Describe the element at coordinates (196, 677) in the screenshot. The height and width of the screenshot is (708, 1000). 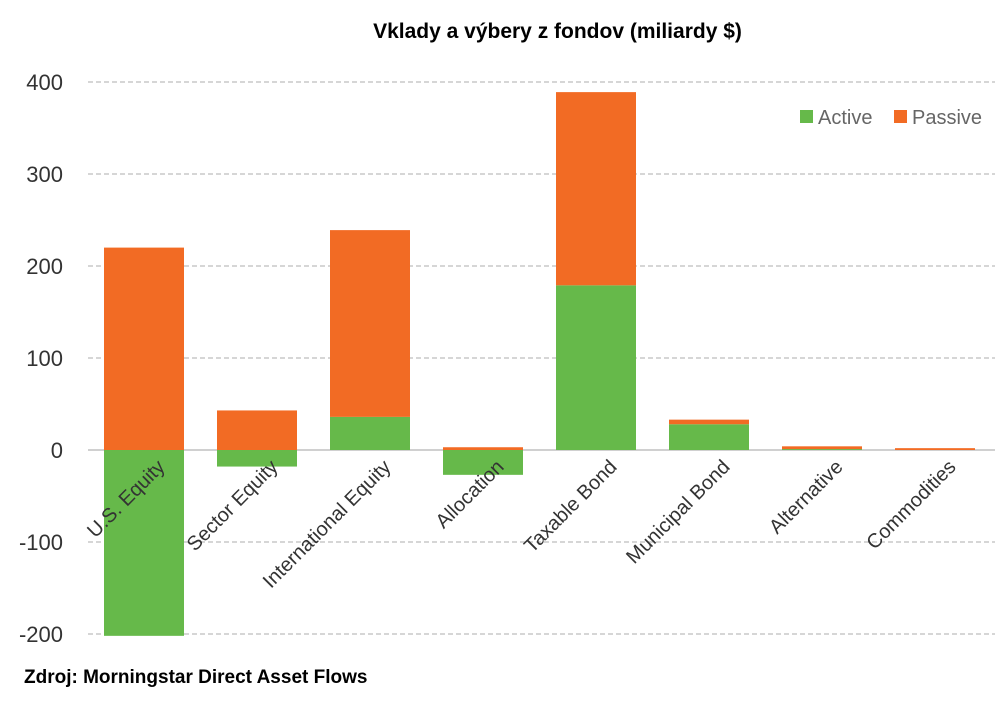
I see `source-note: Zdroj: Morningstar Direct Asset Flows` at that location.